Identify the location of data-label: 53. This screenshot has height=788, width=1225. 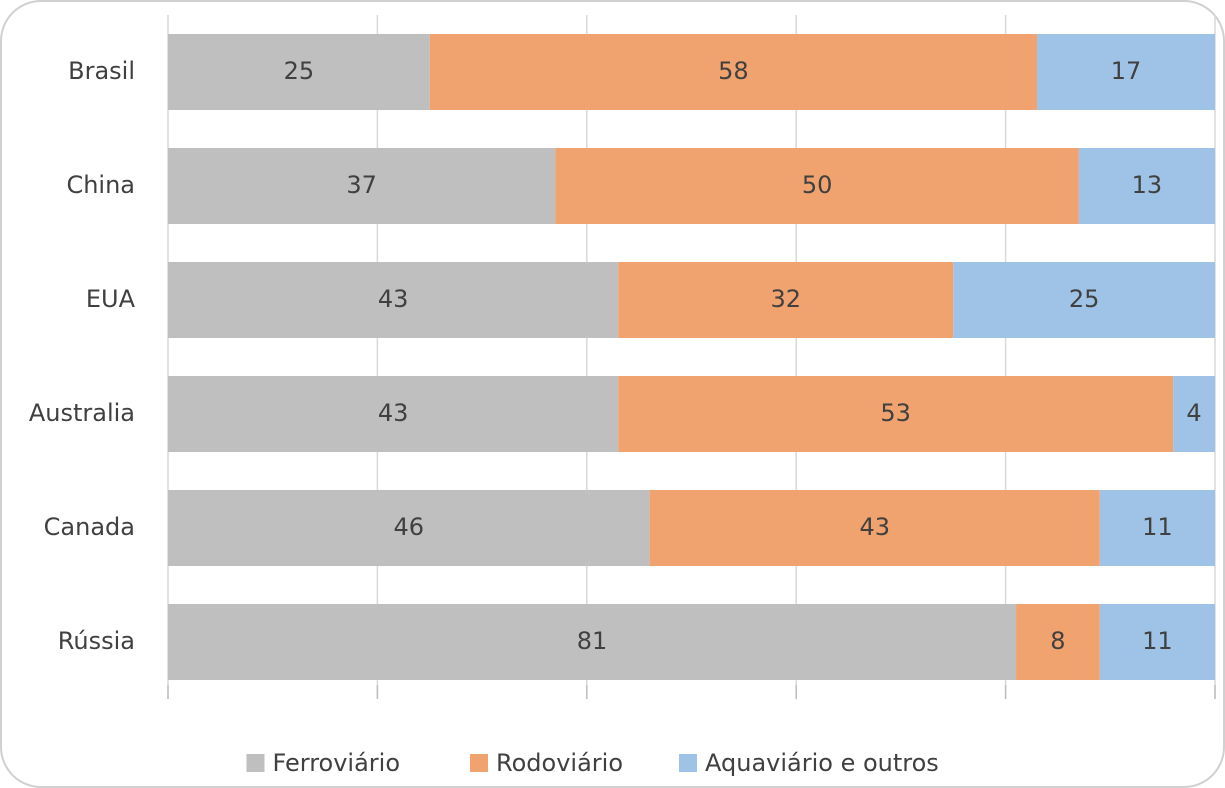
(895, 413).